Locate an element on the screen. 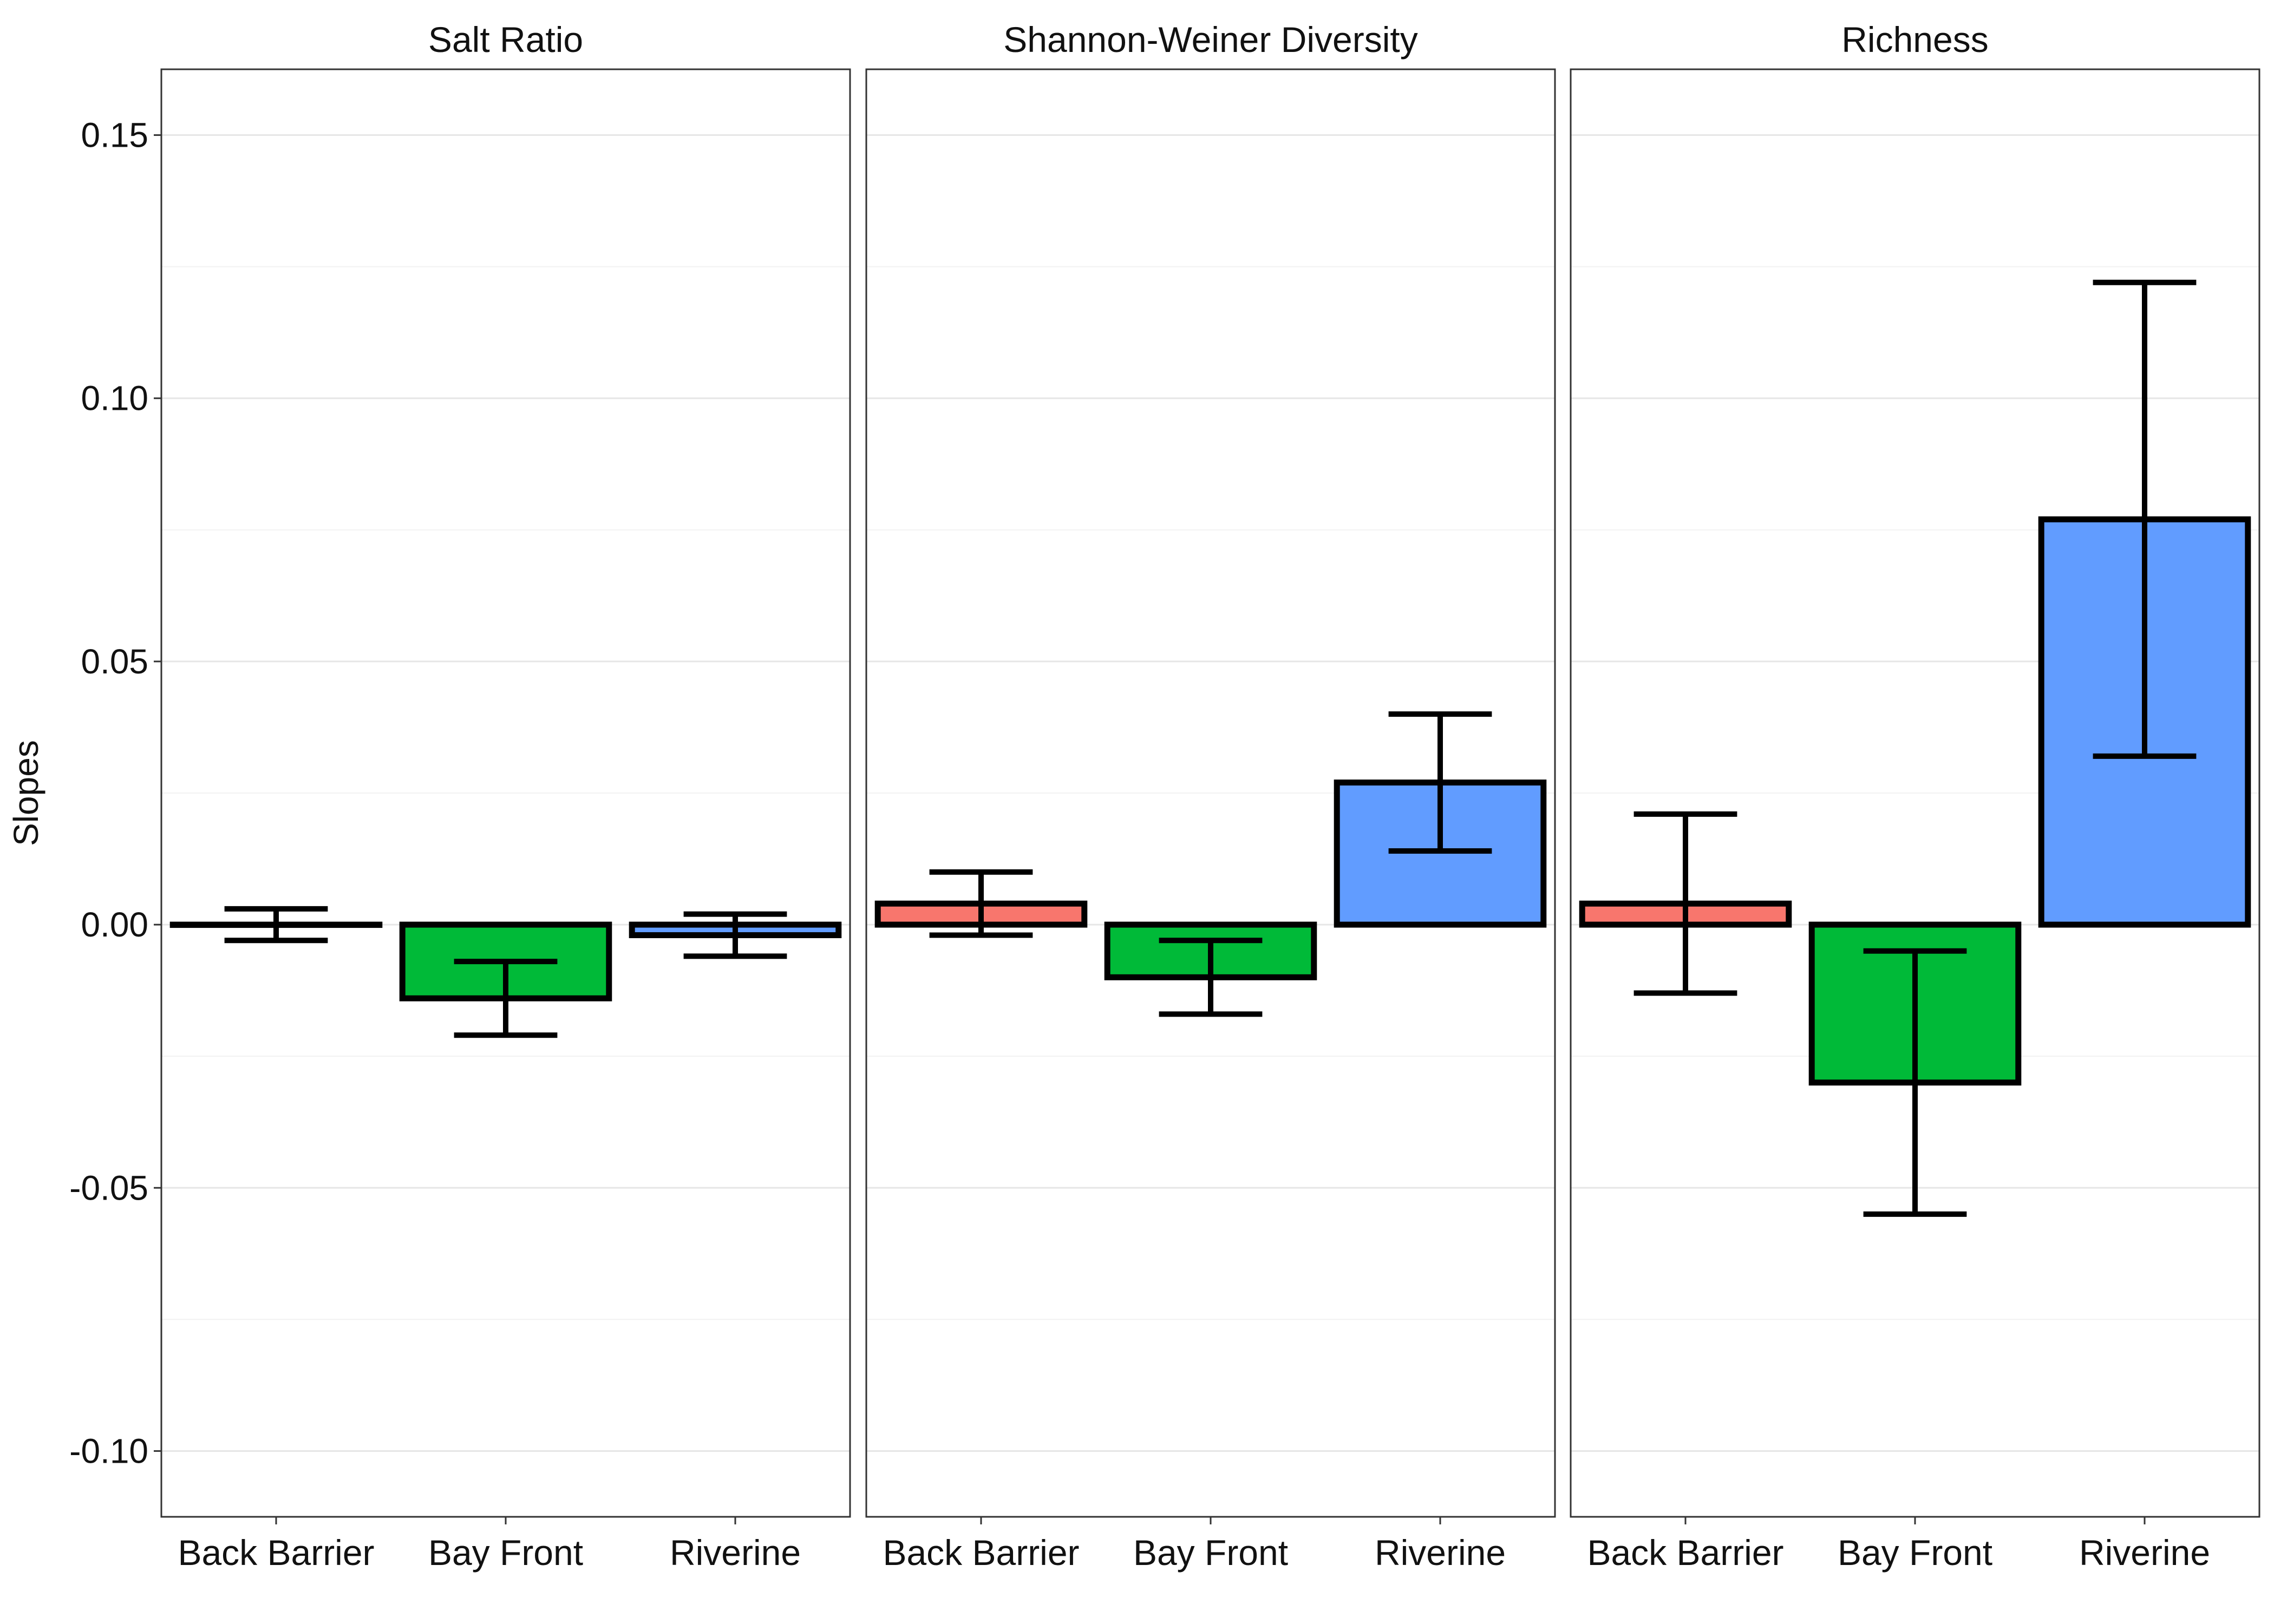 This screenshot has width=2274, height=1624. y-tick-label: 0.10 is located at coordinates (115, 398).